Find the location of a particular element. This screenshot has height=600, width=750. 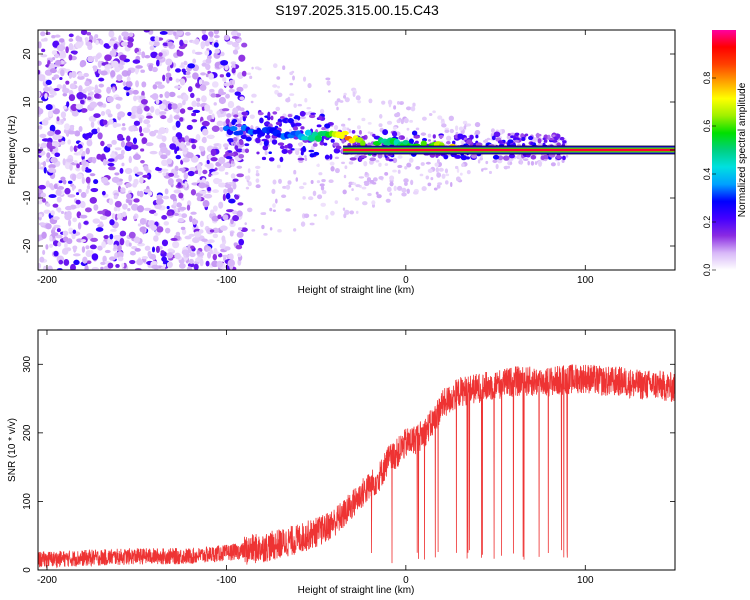

snr-y-axis-label: SNR (10 * v/v) is located at coordinates (12, 450).